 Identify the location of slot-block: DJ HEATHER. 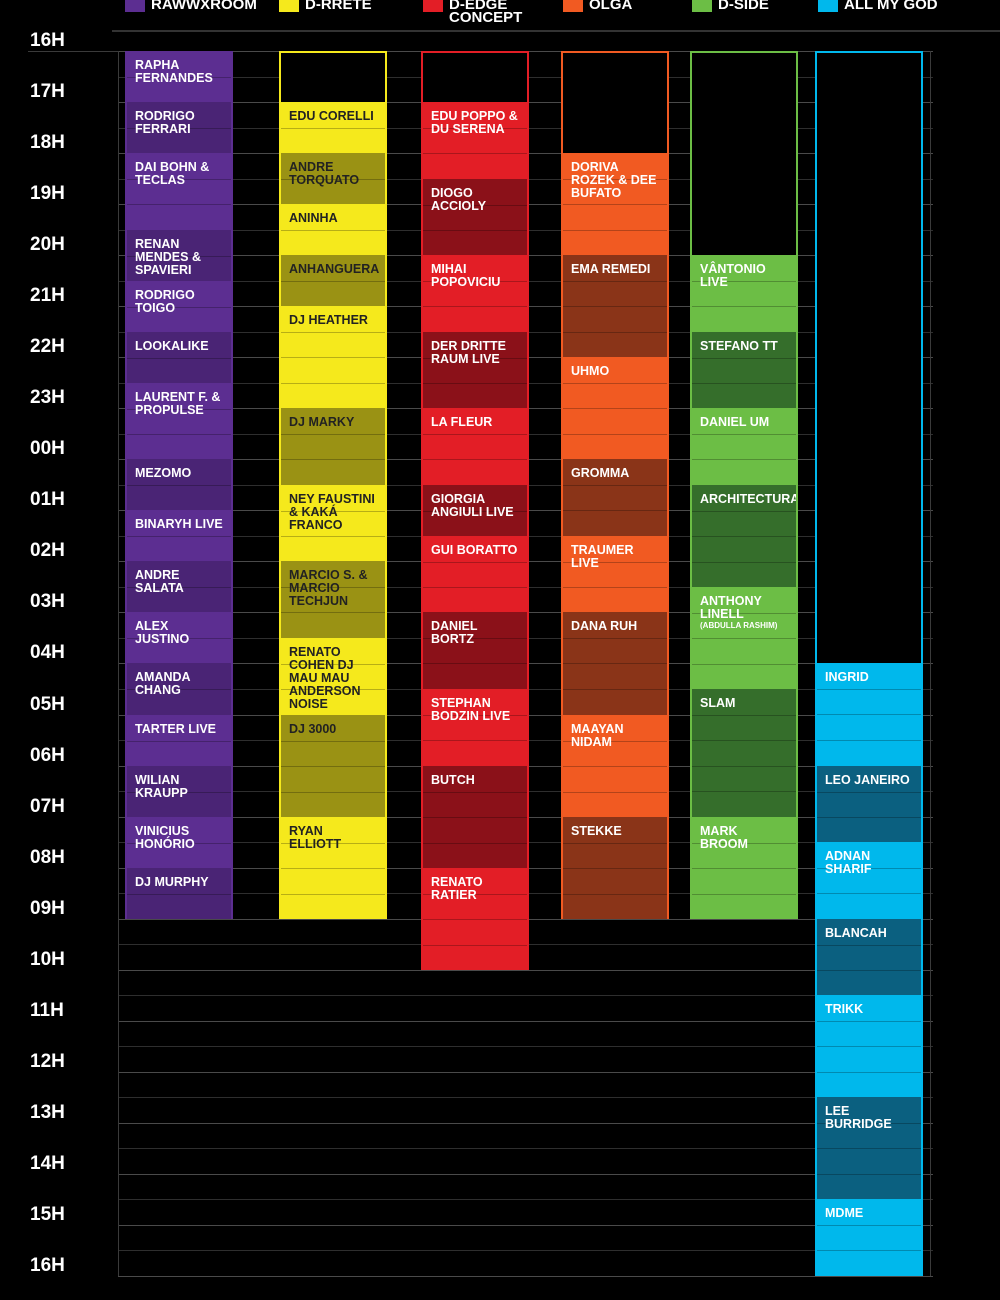
(333, 357).